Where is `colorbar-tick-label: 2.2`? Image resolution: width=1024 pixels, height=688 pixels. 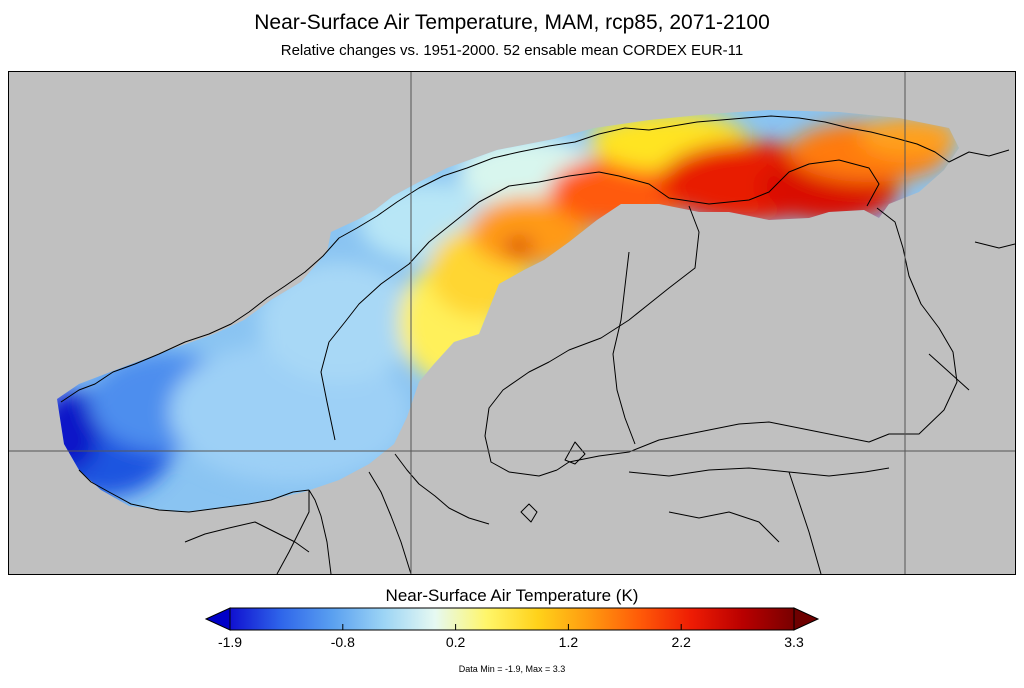
colorbar-tick-label: 2.2 is located at coordinates (681, 642).